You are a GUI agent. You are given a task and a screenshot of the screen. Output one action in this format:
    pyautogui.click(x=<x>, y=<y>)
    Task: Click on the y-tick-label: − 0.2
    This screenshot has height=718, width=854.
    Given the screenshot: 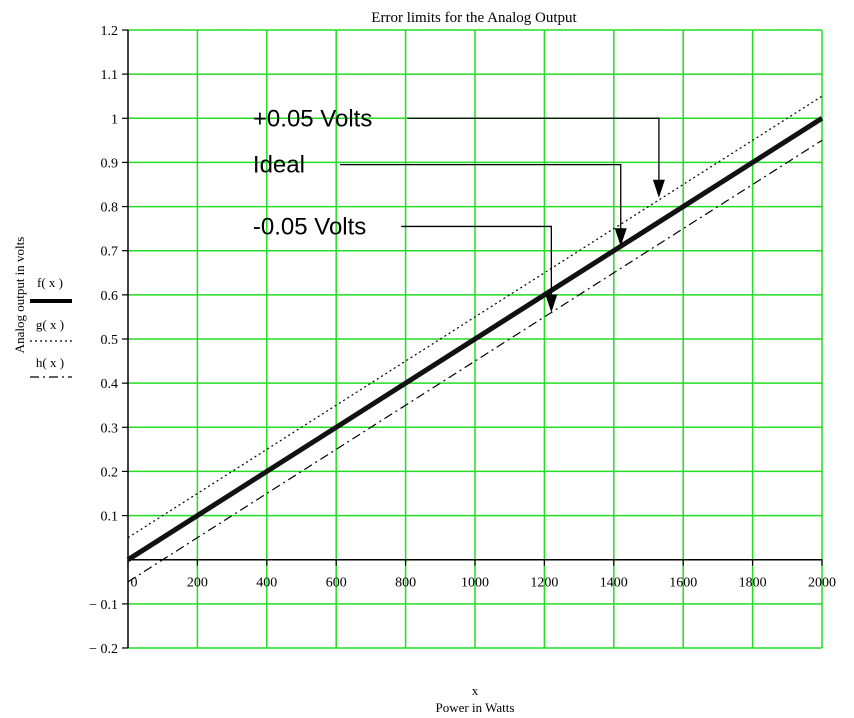 What is the action you would take?
    pyautogui.click(x=103, y=649)
    